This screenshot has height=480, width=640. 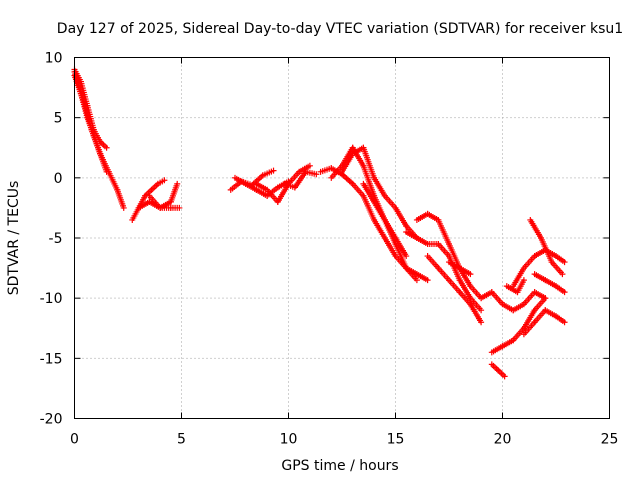 I want to click on x-tick-label: 10, so click(x=289, y=440).